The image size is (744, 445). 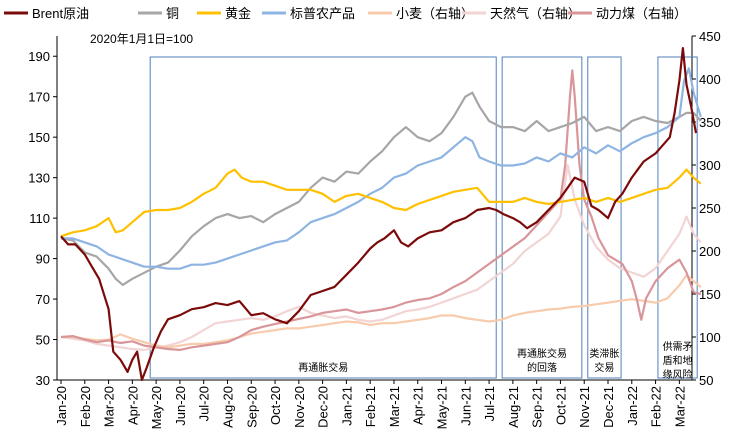 I want to click on annotation-label: 类滞胀, so click(x=604, y=353).